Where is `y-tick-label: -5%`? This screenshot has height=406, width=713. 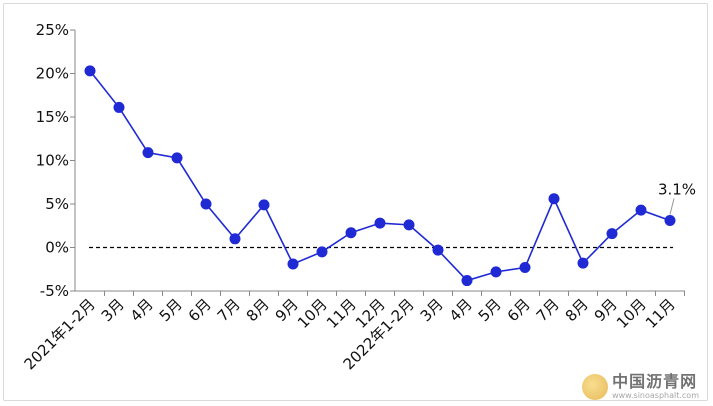
y-tick-label: -5% is located at coordinates (54, 291).